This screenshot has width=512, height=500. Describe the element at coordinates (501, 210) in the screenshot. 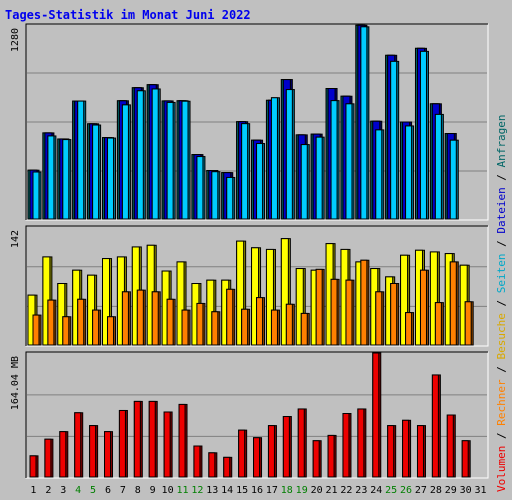

I see `legend-item-dateien: Dateien` at that location.